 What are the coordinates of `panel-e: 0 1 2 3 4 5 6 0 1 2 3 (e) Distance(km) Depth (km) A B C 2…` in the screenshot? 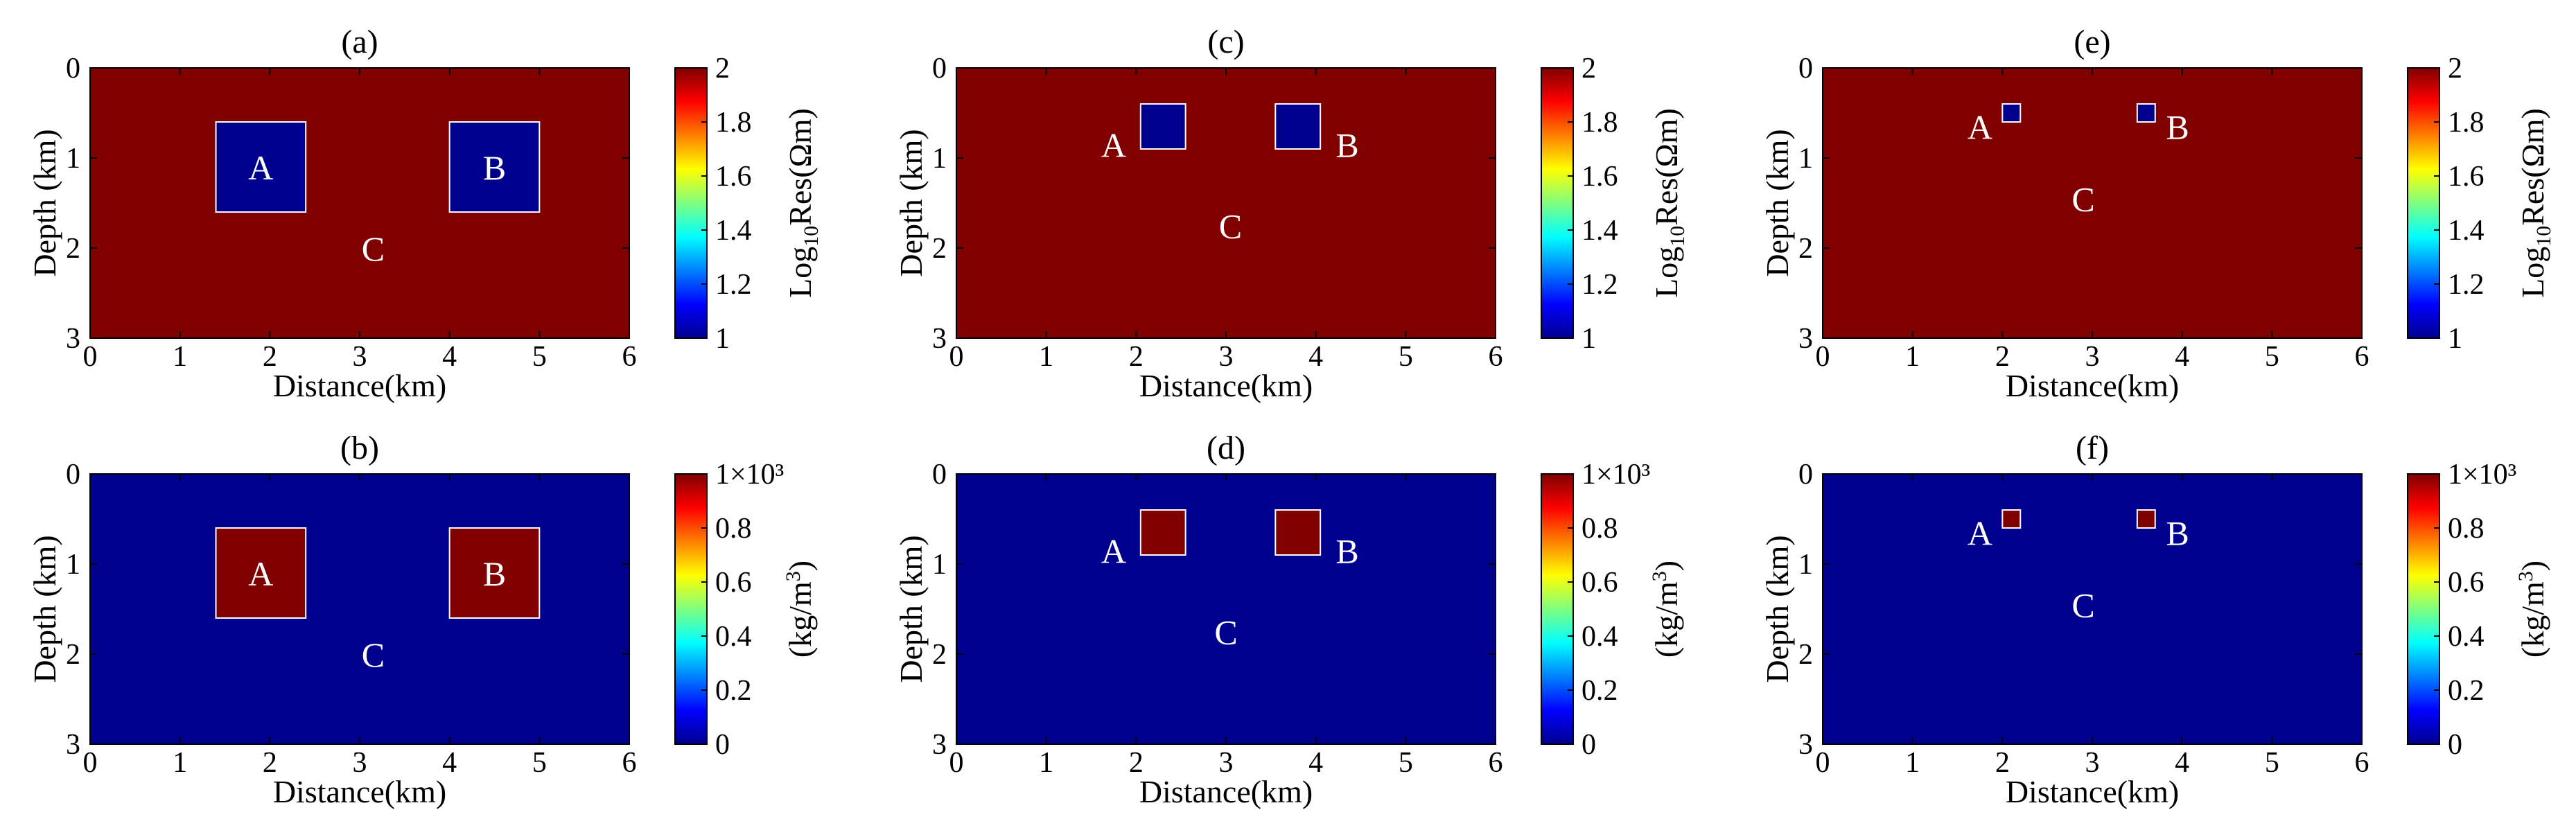 It's located at (2157, 213).